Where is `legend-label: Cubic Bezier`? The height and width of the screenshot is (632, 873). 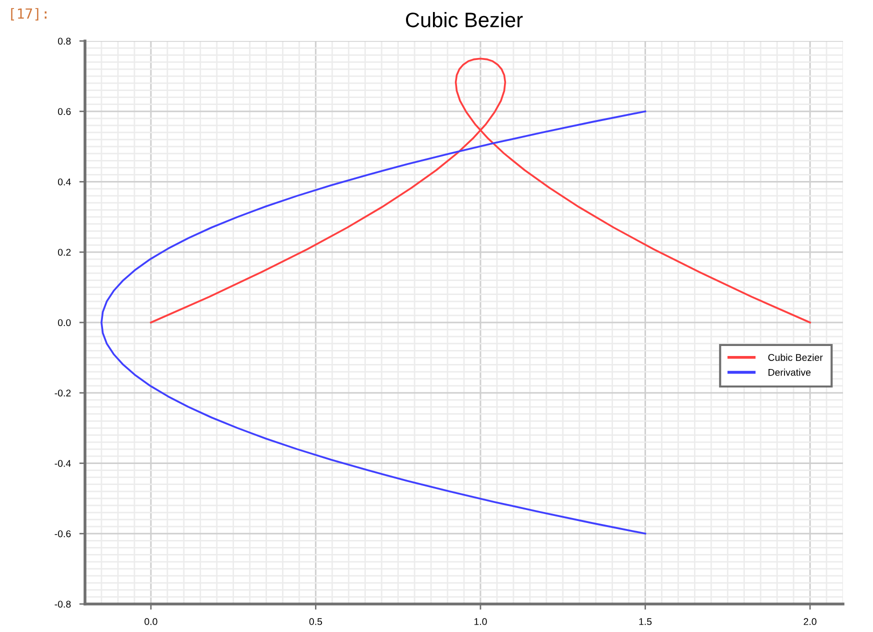
legend-label: Cubic Bezier is located at coordinates (795, 357).